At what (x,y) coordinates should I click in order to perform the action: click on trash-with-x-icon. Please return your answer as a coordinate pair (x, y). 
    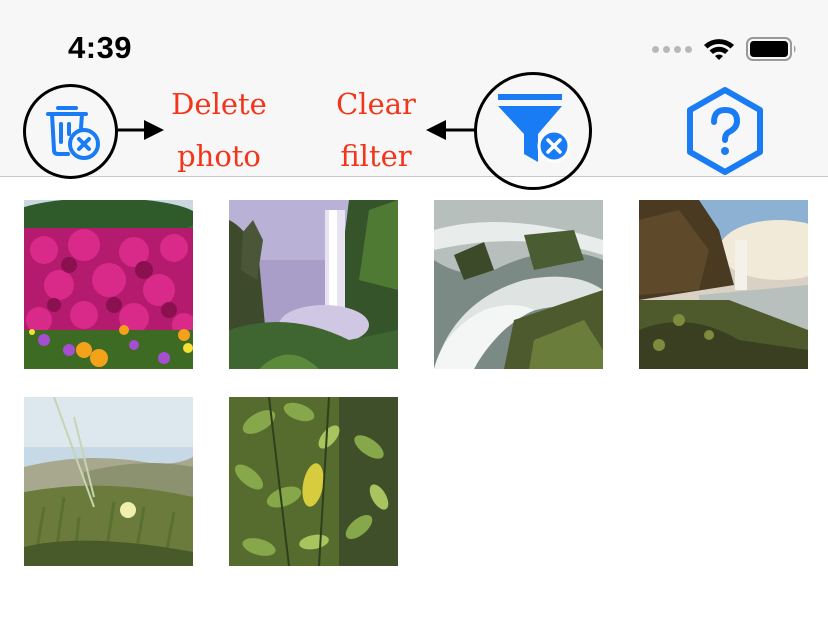
    Looking at the image, I should click on (73, 133).